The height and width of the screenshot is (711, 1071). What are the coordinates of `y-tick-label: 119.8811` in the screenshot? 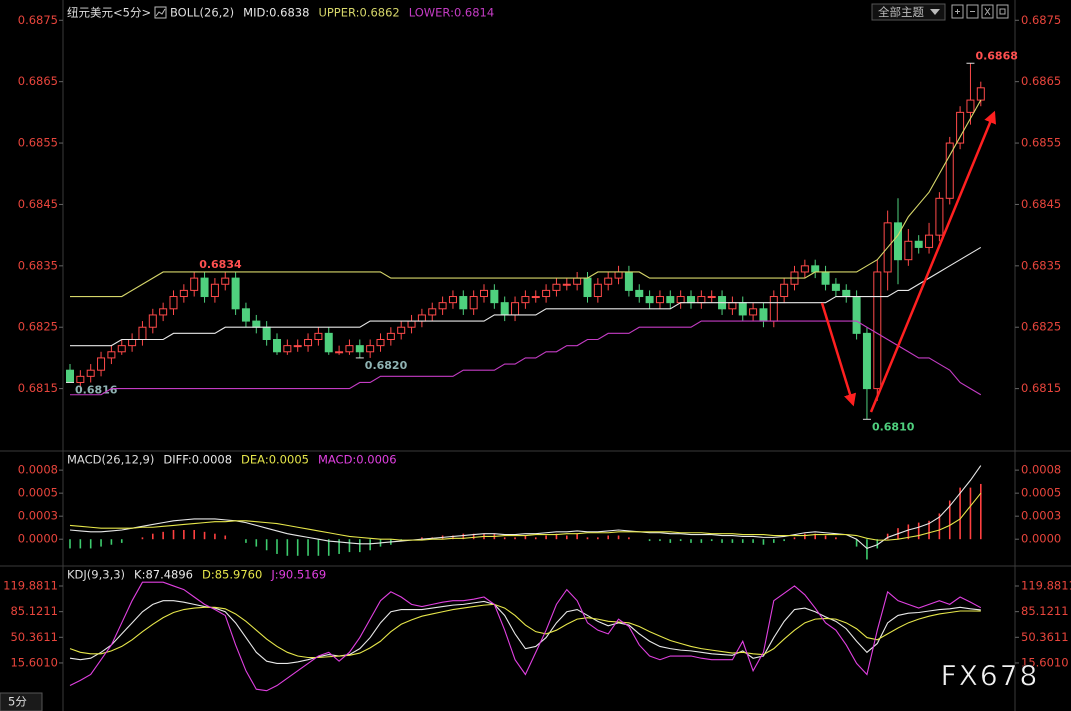 It's located at (1046, 586).